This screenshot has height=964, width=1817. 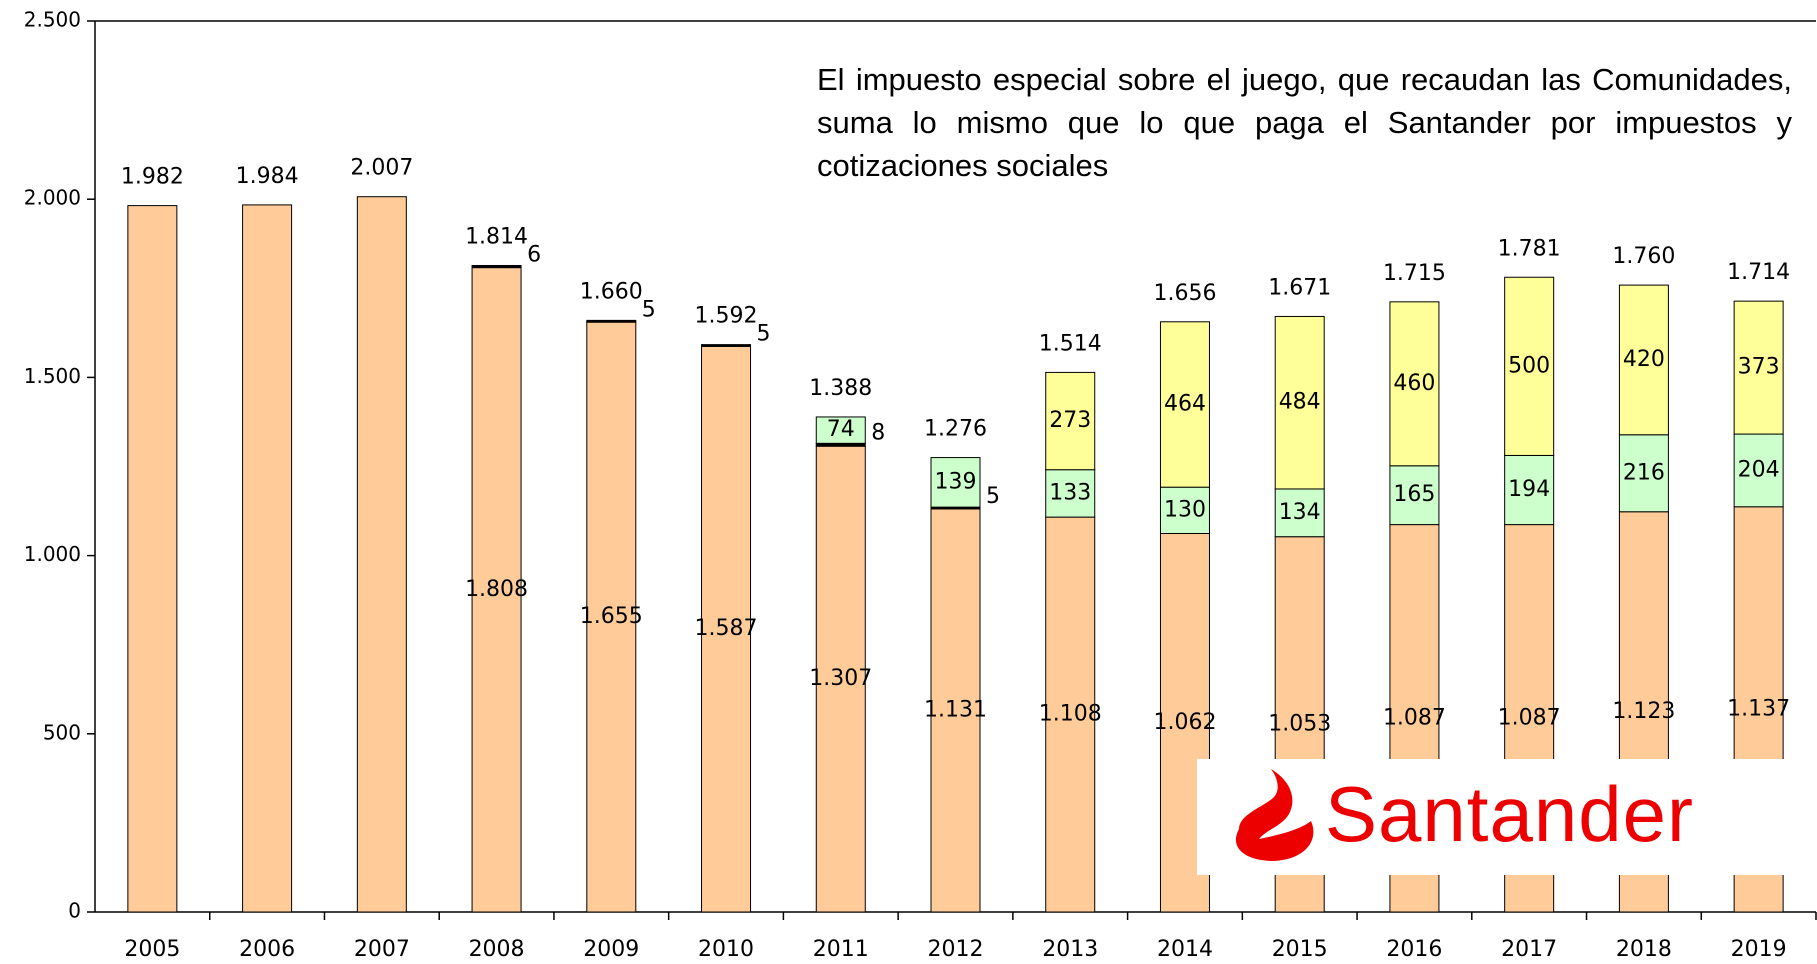 What do you see at coordinates (497, 949) in the screenshot?
I see `x-tick-label: 2008` at bounding box center [497, 949].